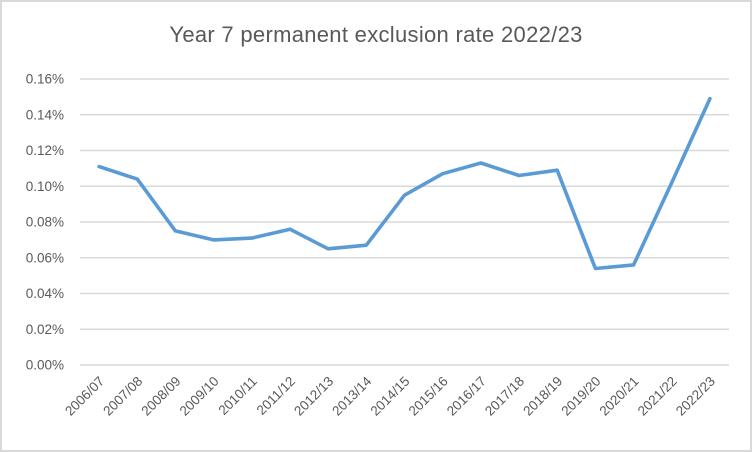  What do you see at coordinates (45, 293) in the screenshot?
I see `y-axis-tick-label: 0.04%` at bounding box center [45, 293].